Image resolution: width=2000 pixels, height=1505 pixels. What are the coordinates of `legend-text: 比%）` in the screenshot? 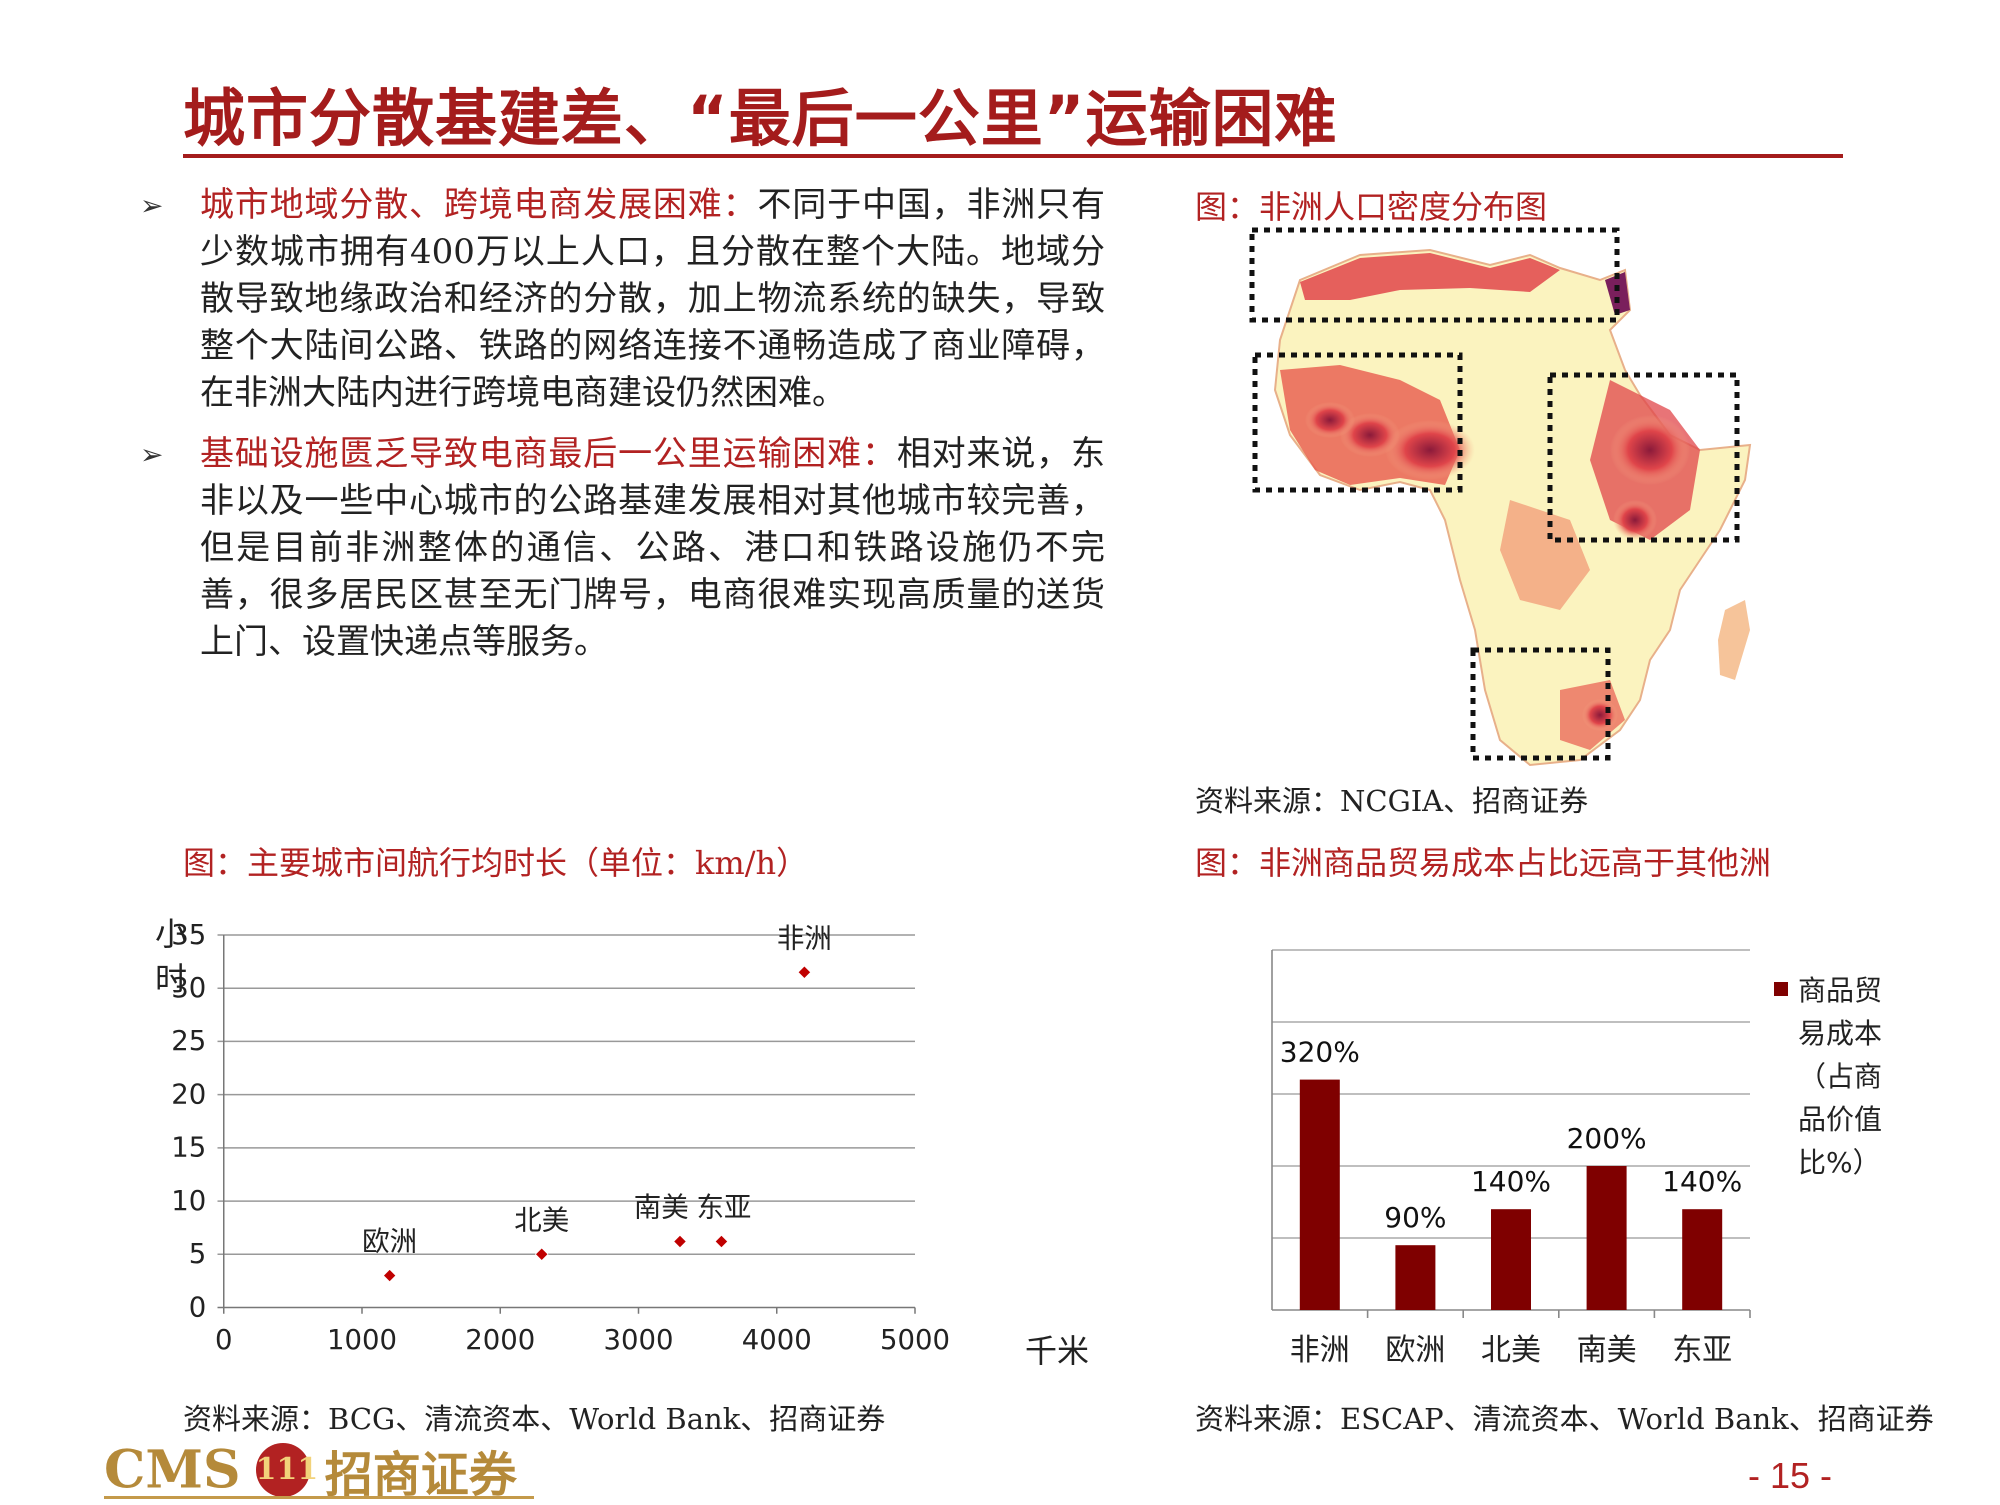 It's located at (1839, 1162).